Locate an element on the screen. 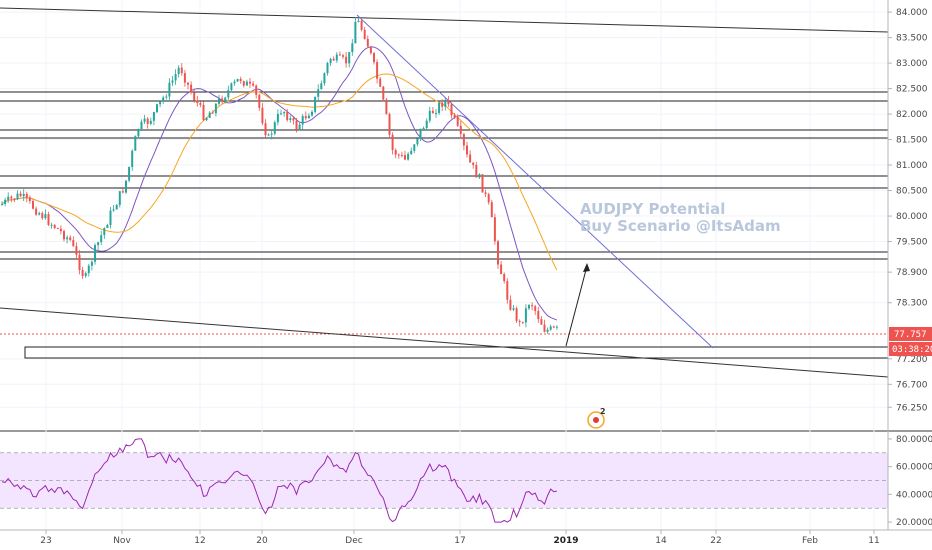 The width and height of the screenshot is (932, 550). rsi-tick-label: 80.0000 is located at coordinates (914, 440).